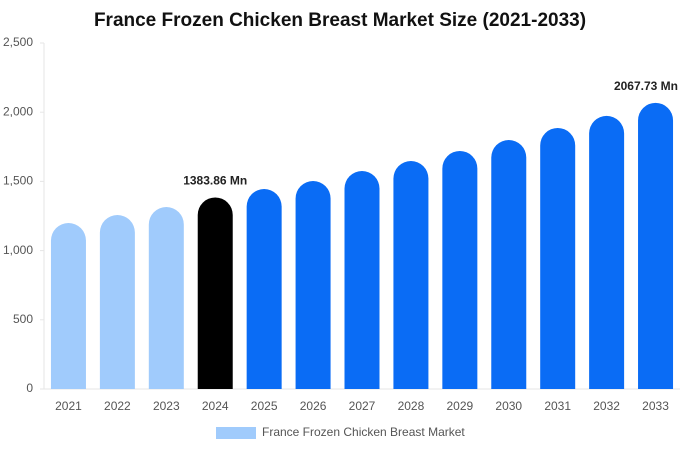 The image size is (680, 450). What do you see at coordinates (18, 42) in the screenshot?
I see `y-tick-label: 2,500` at bounding box center [18, 42].